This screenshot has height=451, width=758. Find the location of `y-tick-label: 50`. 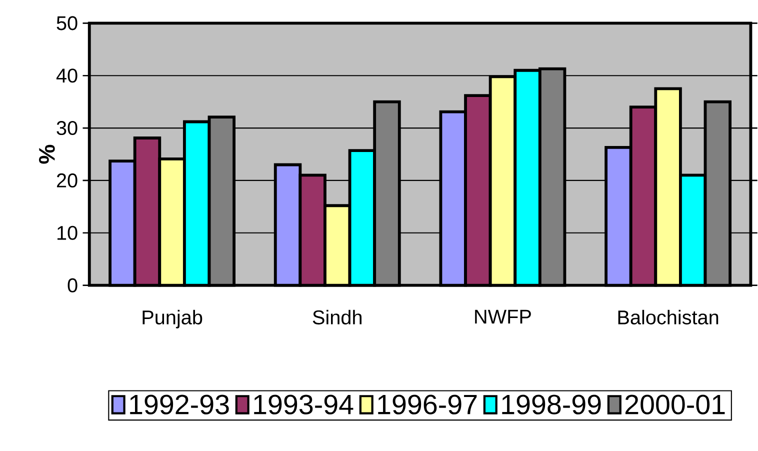

y-tick-label: 50 is located at coordinates (67, 23).